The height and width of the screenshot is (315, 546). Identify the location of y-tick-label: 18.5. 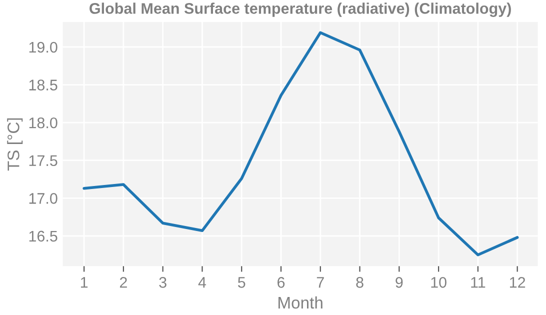
(43, 85).